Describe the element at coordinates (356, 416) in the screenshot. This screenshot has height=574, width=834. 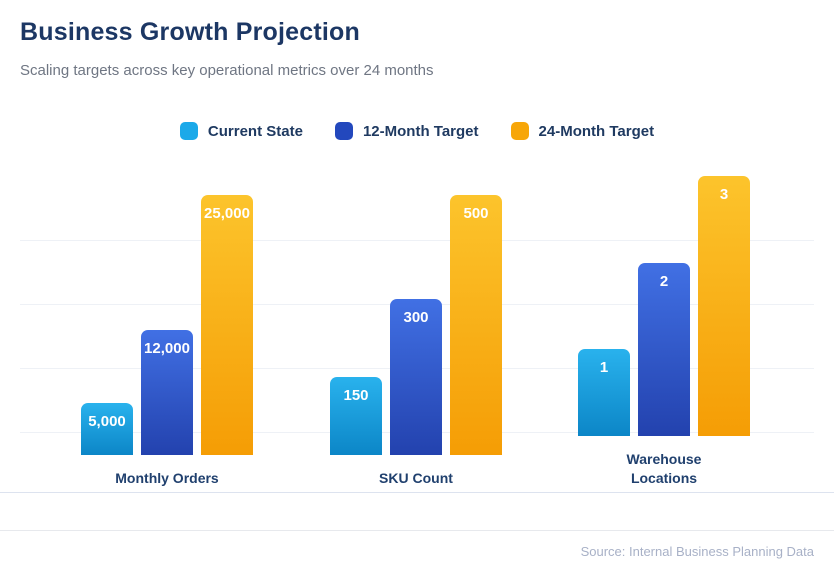
I see `bar-current-state-sku-count: 150` at that location.